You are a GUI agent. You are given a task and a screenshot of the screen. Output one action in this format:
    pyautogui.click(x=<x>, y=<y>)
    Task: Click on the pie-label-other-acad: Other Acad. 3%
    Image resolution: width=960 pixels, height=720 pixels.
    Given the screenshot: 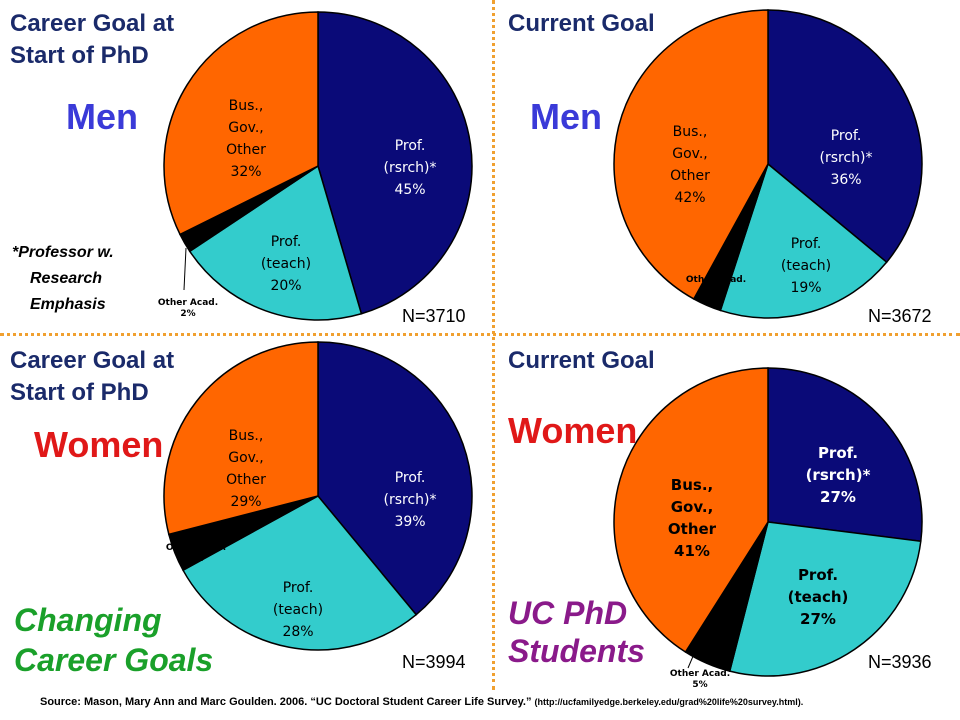 What is the action you would take?
    pyautogui.click(x=716, y=285)
    